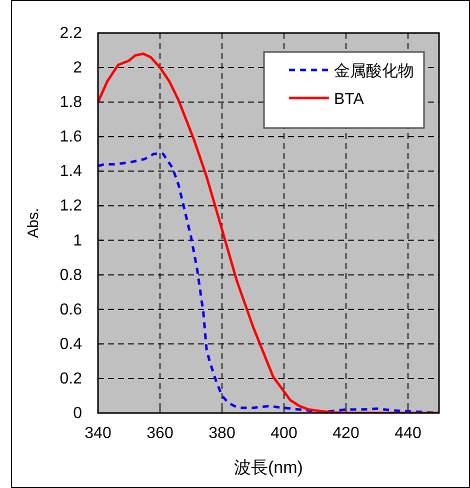 This screenshot has height=488, width=470. I want to click on x-tick-label: 340, so click(98, 433).